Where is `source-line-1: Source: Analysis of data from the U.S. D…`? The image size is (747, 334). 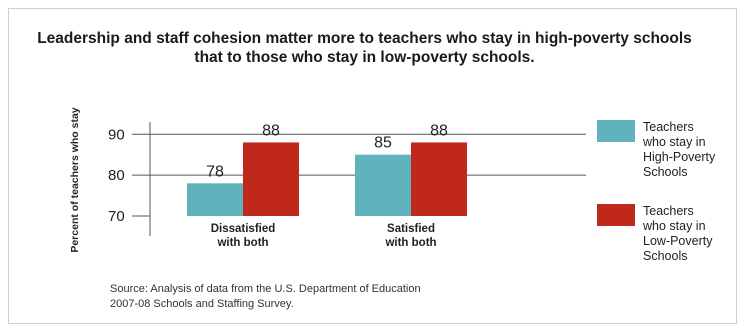
source-line-1: Source: Analysis of data from the U.S. D… is located at coordinates (265, 289).